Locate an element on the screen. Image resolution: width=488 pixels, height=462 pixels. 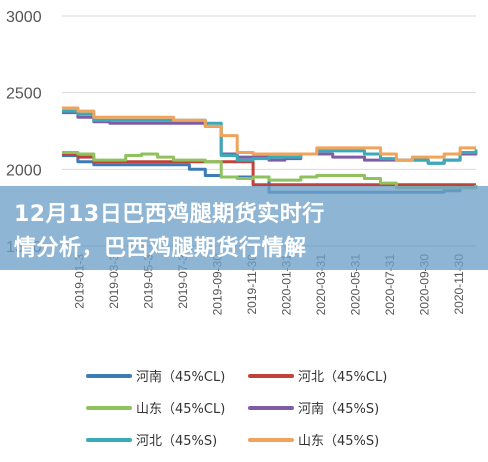
legend-label: 河北（45%S) is located at coordinates (176, 441).